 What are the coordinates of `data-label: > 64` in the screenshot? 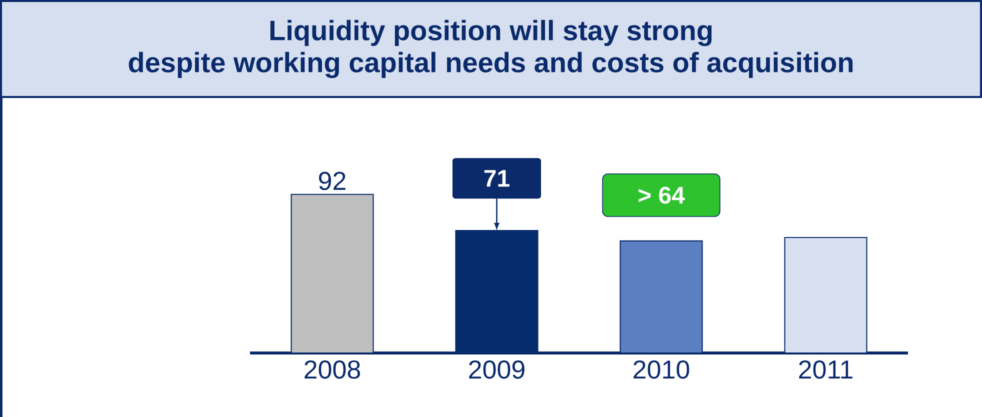 It's located at (661, 195).